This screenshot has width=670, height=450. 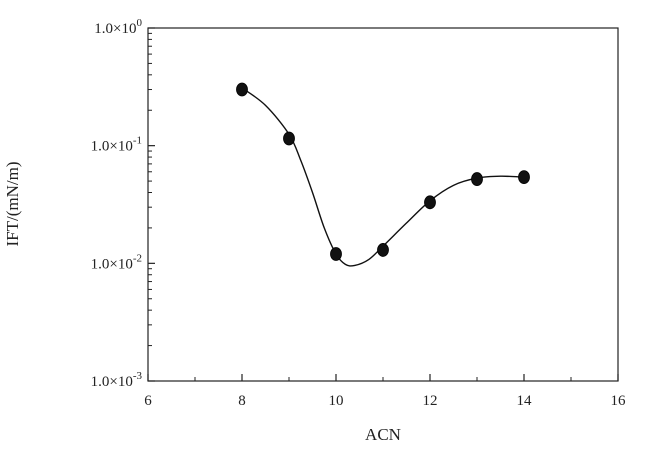 What do you see at coordinates (116, 262) in the screenshot?
I see `y-tick-label: 1.0×10⁻²` at bounding box center [116, 262].